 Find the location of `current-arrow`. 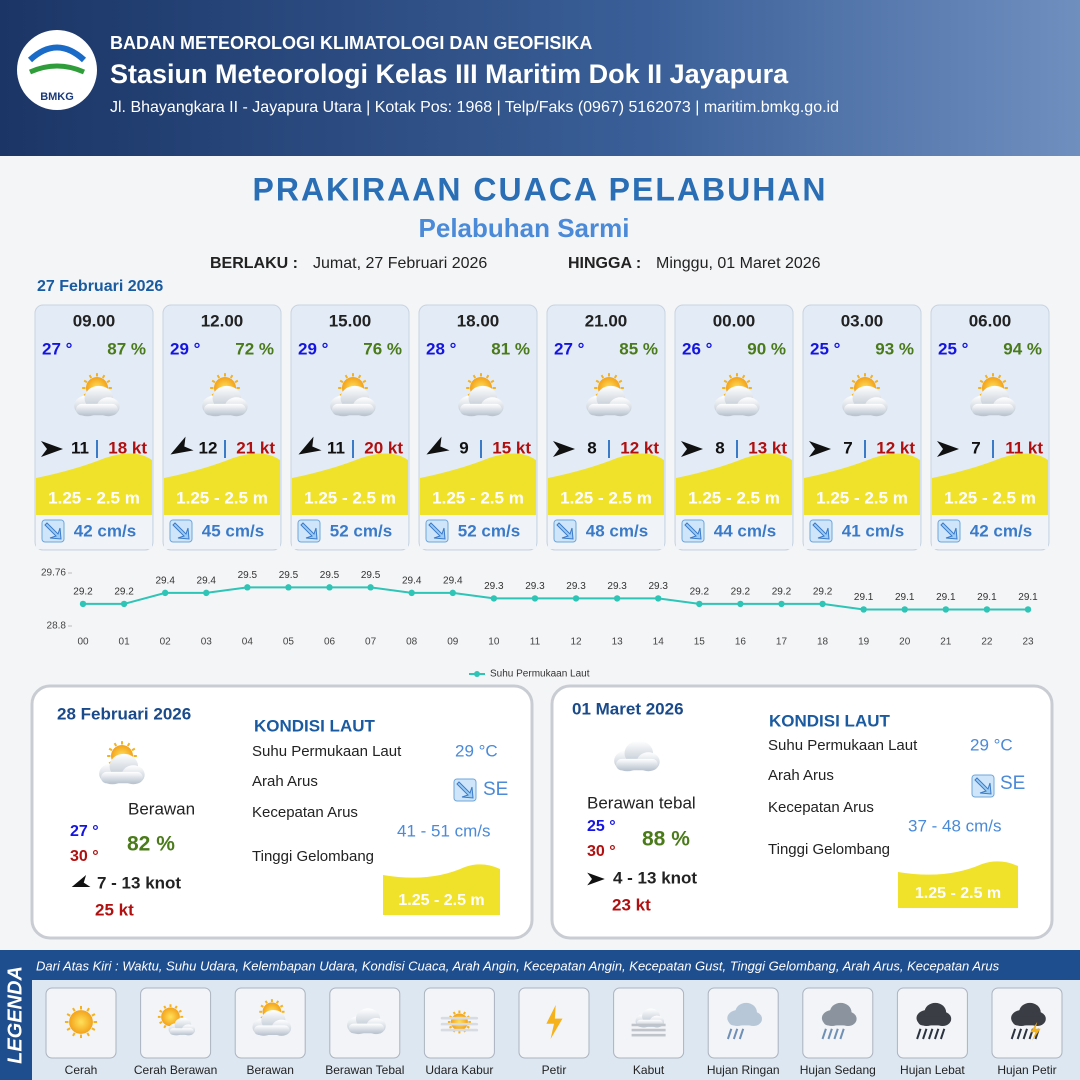

current-arrow is located at coordinates (181, 531).